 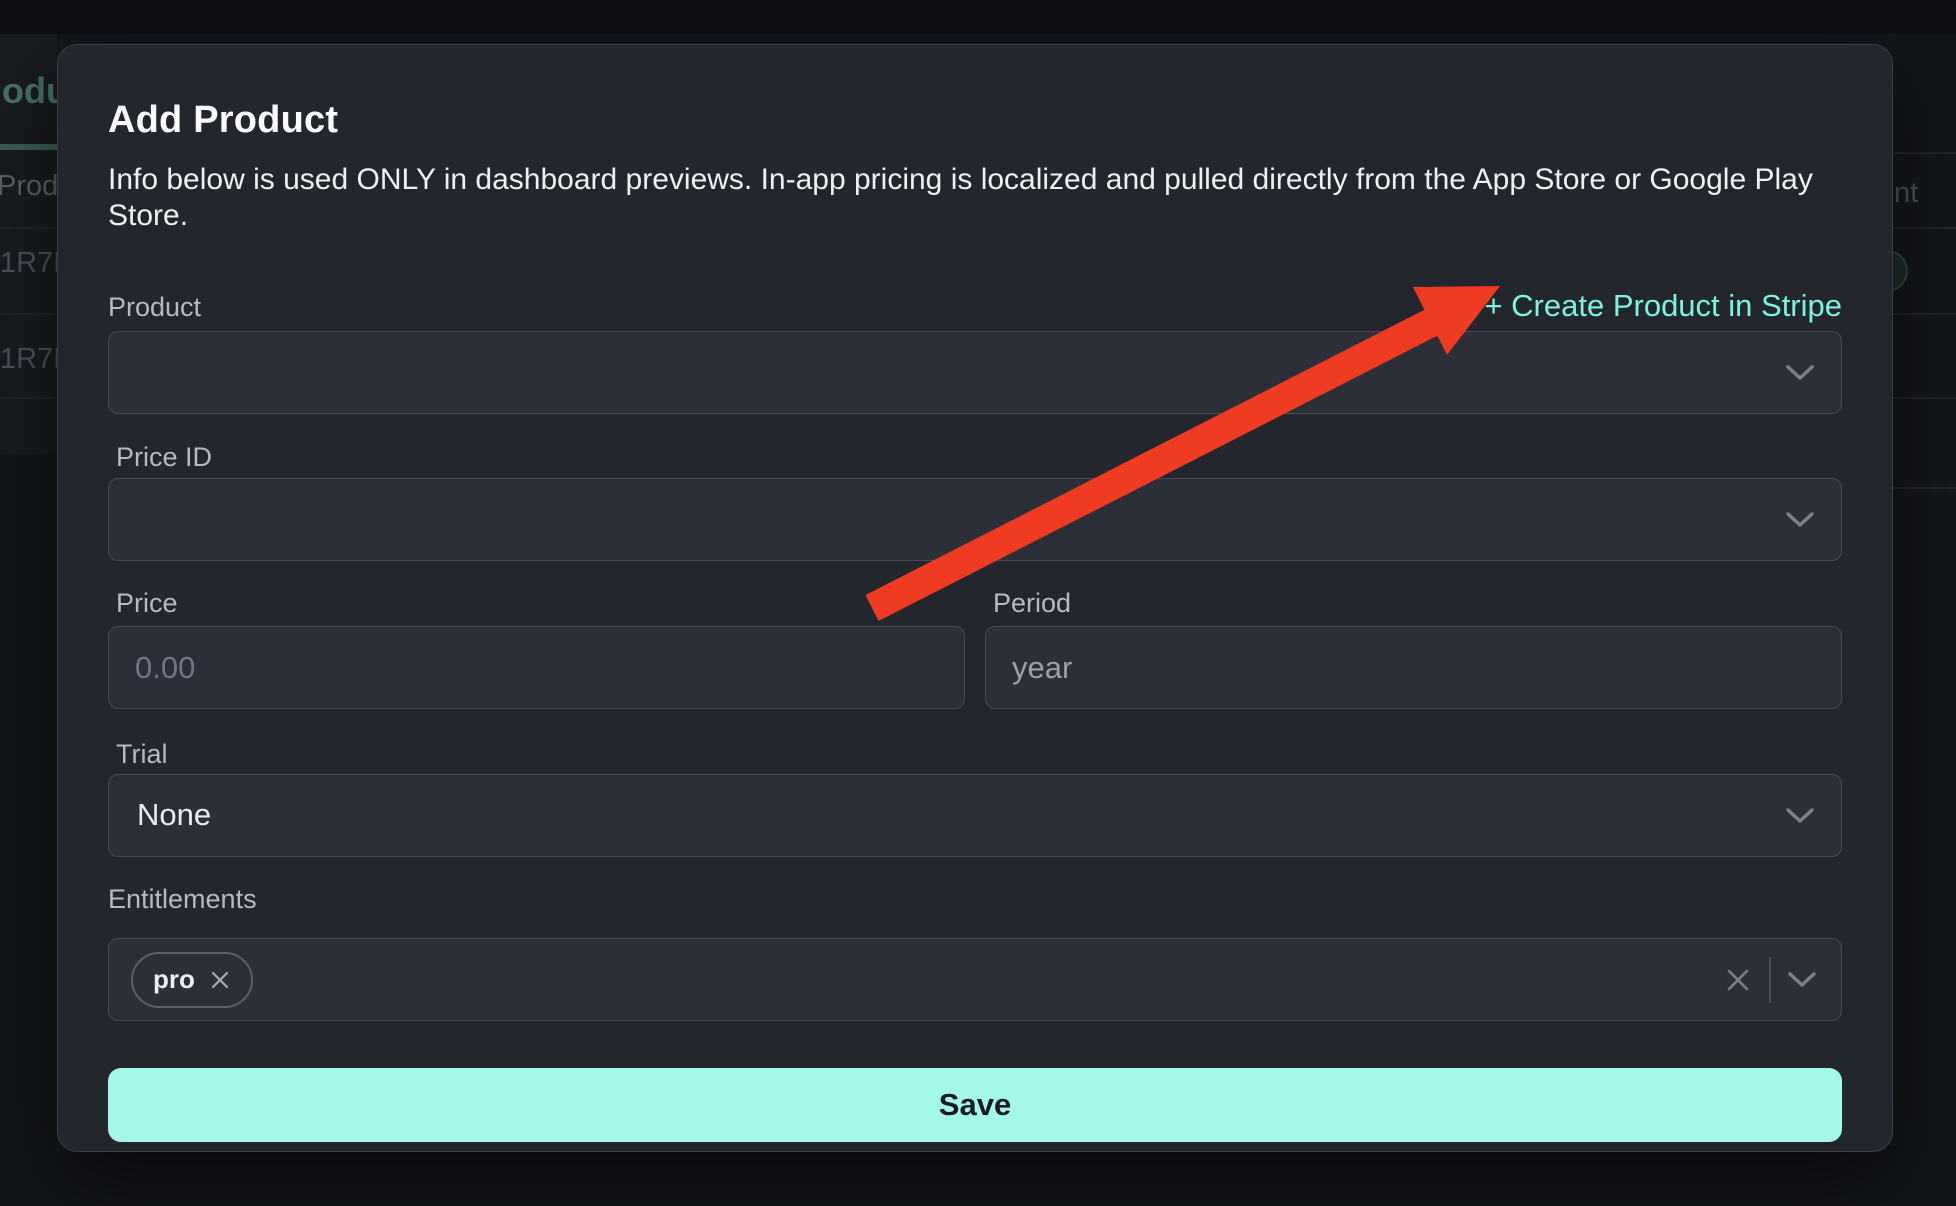 I want to click on price-id-select, so click(x=975, y=519).